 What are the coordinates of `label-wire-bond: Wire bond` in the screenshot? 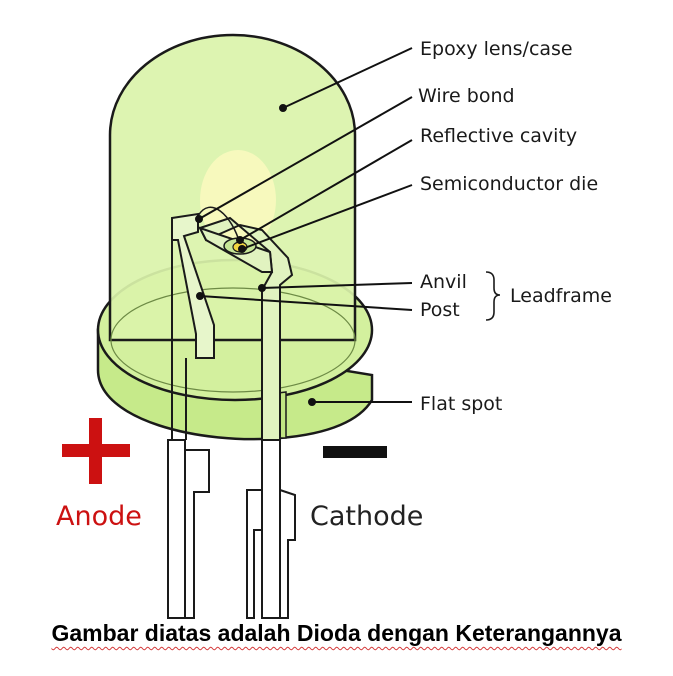 It's located at (466, 96).